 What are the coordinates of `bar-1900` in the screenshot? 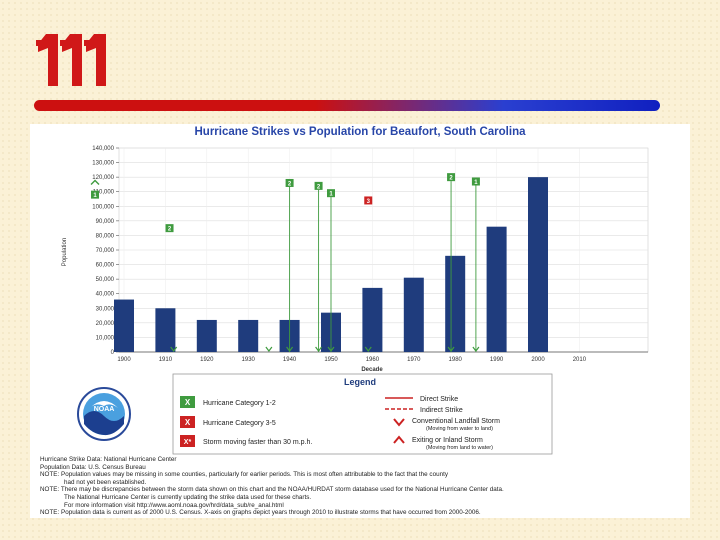 It's located at (124, 325).